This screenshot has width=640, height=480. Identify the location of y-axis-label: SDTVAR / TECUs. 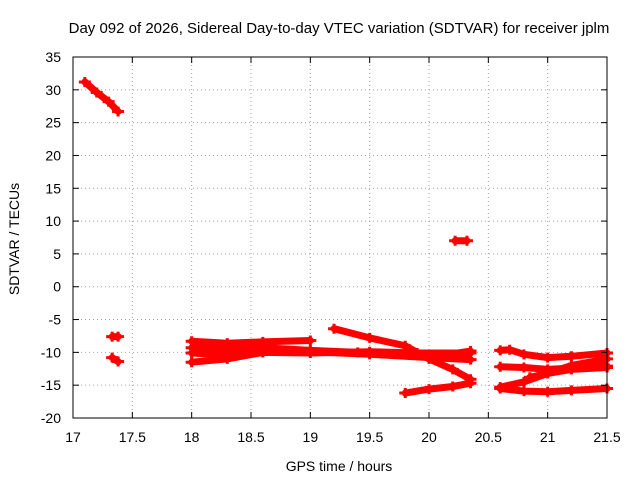
(14, 239).